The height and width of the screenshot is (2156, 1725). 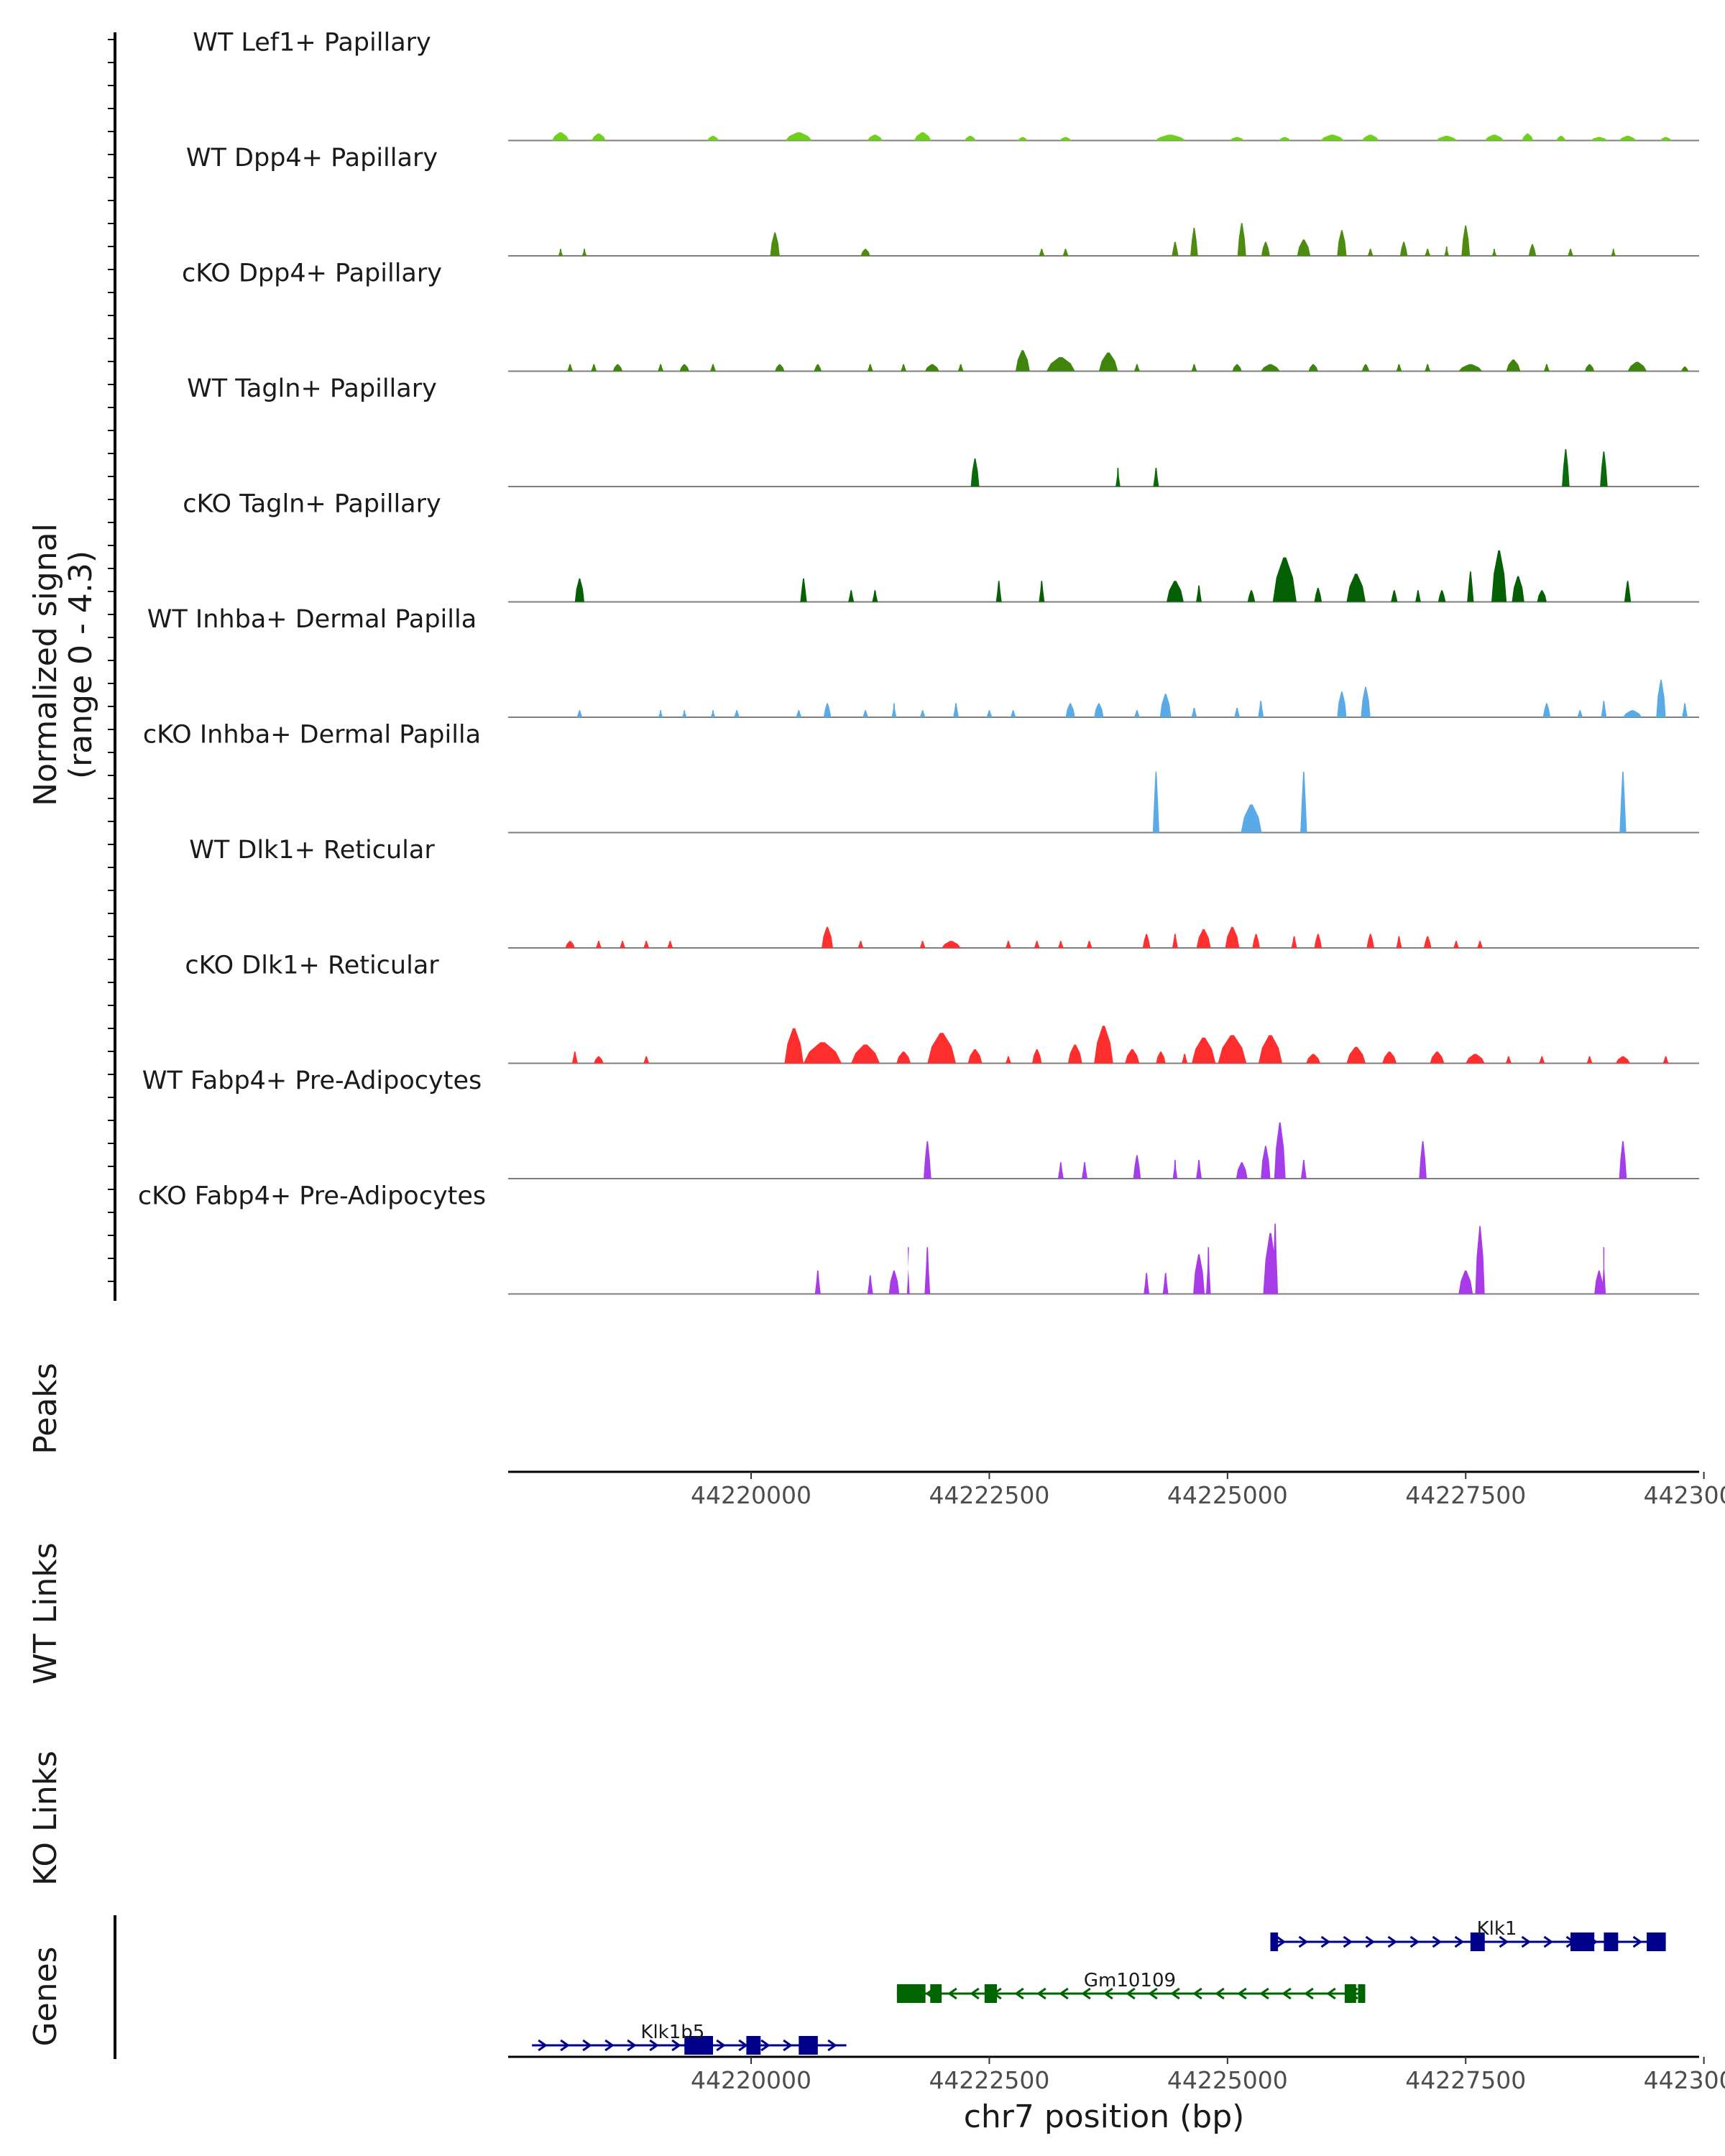 What do you see at coordinates (941, 546) in the screenshot?
I see `track-5: cKO Tagln+ Papillary` at bounding box center [941, 546].